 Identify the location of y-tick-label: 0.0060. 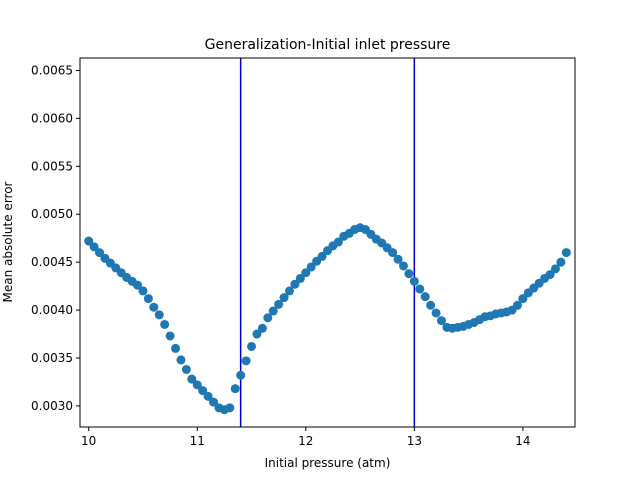
(52, 118).